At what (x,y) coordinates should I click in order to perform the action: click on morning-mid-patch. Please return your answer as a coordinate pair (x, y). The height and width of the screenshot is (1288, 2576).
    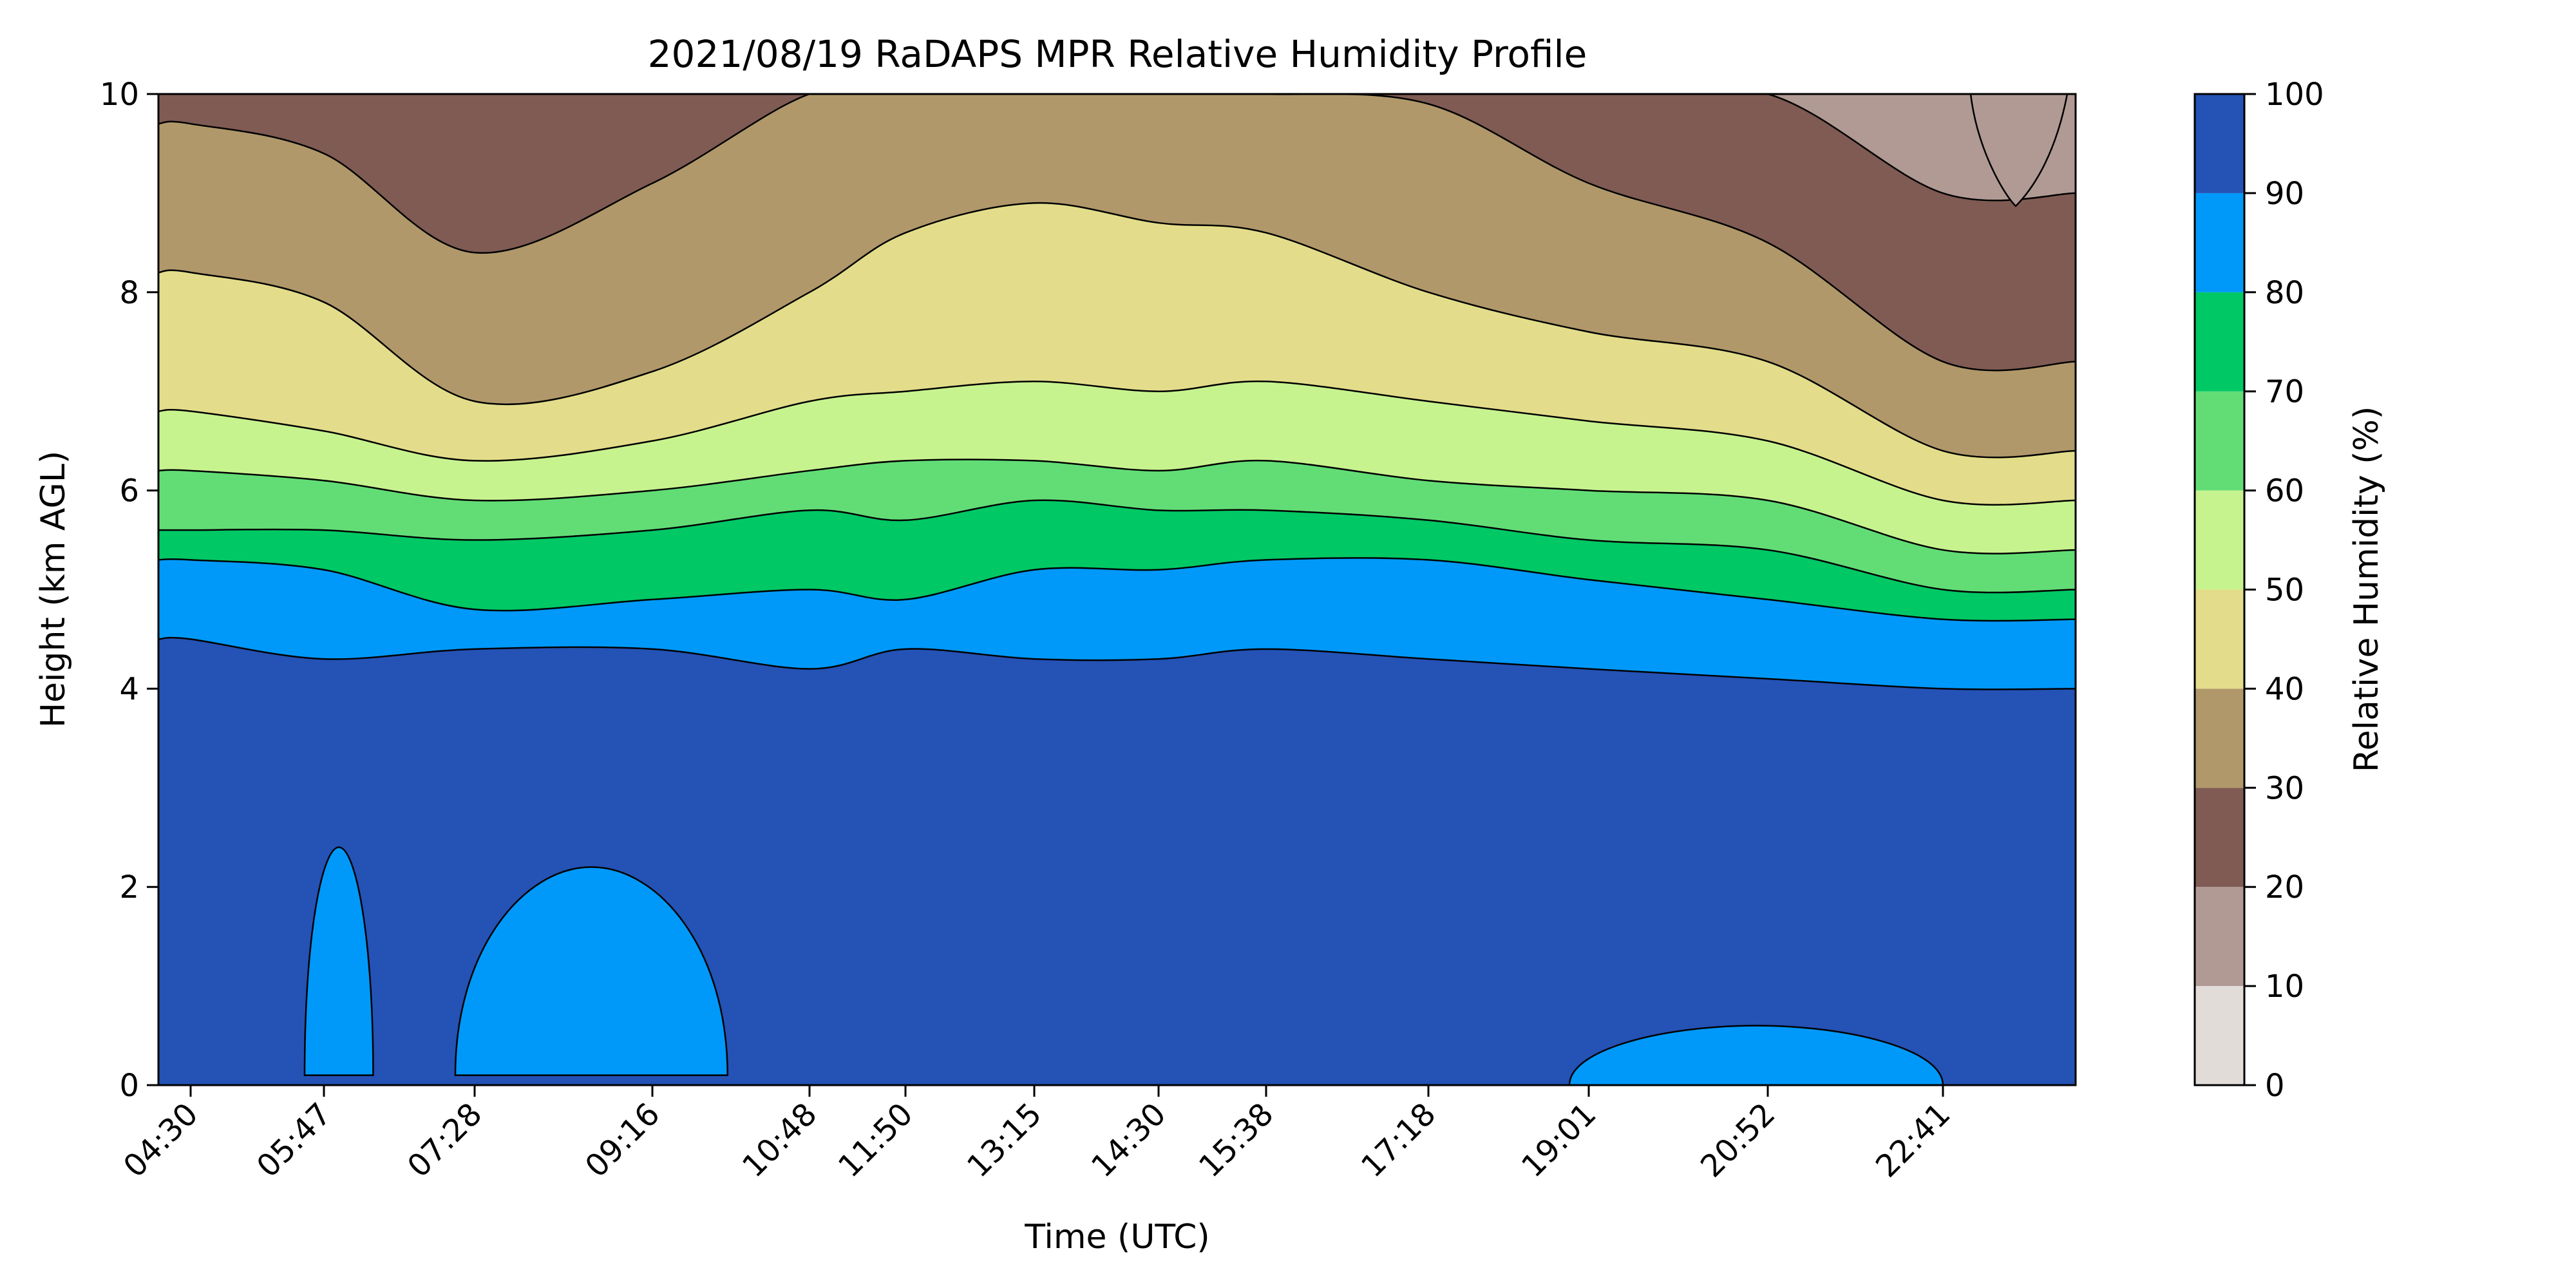
    Looking at the image, I should click on (591, 971).